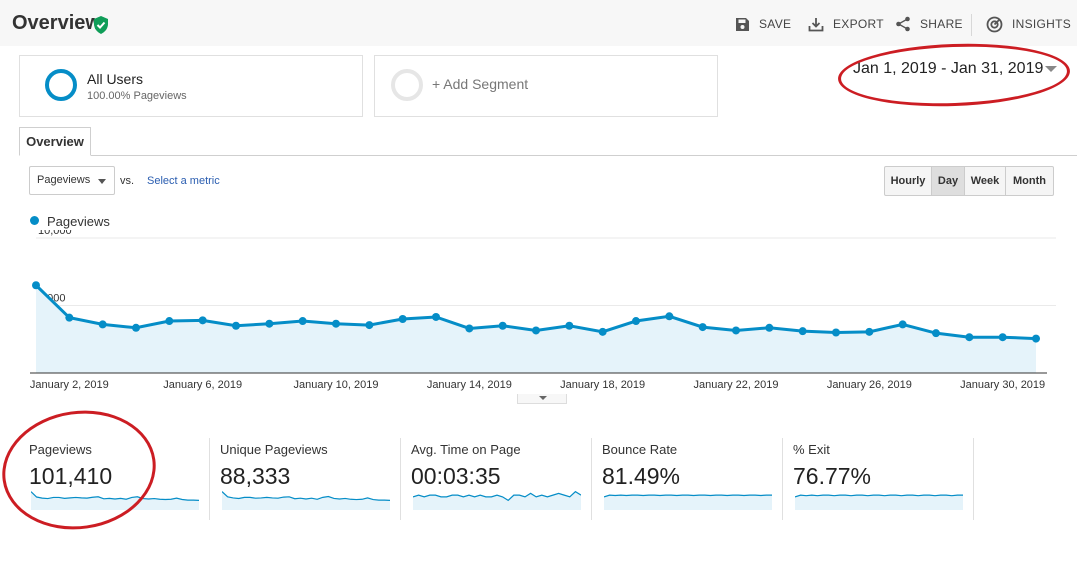 The height and width of the screenshot is (564, 1077). I want to click on scorecard-value: 101,410, so click(71, 476).